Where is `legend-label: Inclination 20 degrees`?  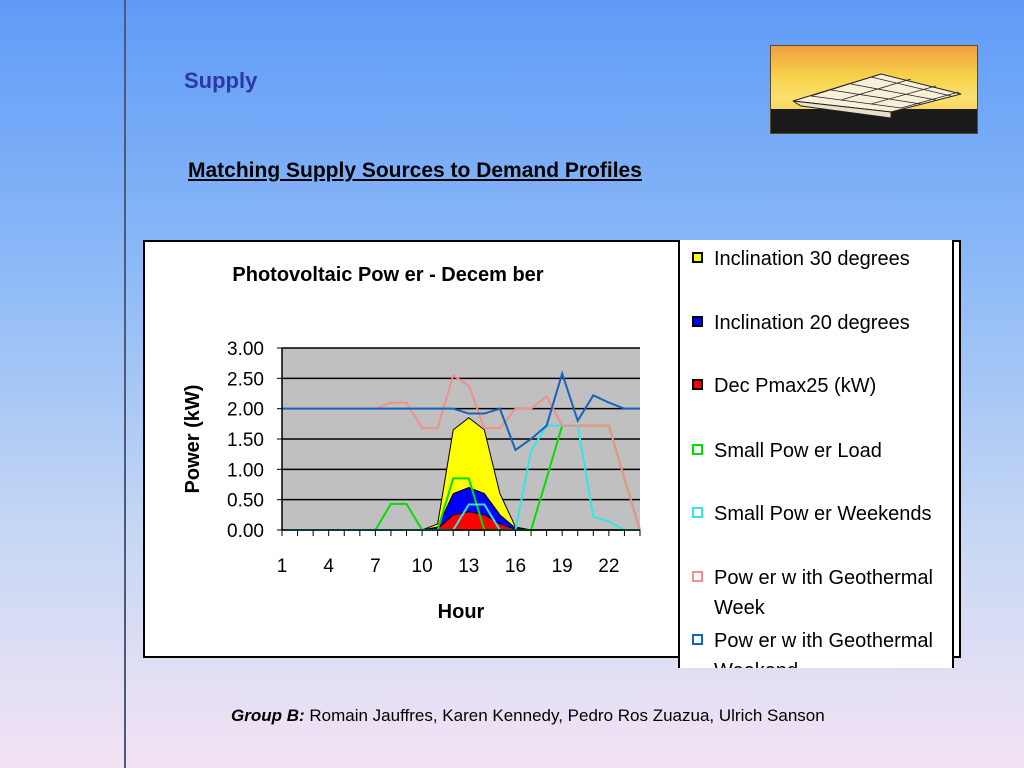
legend-label: Inclination 20 degrees is located at coordinates (812, 323).